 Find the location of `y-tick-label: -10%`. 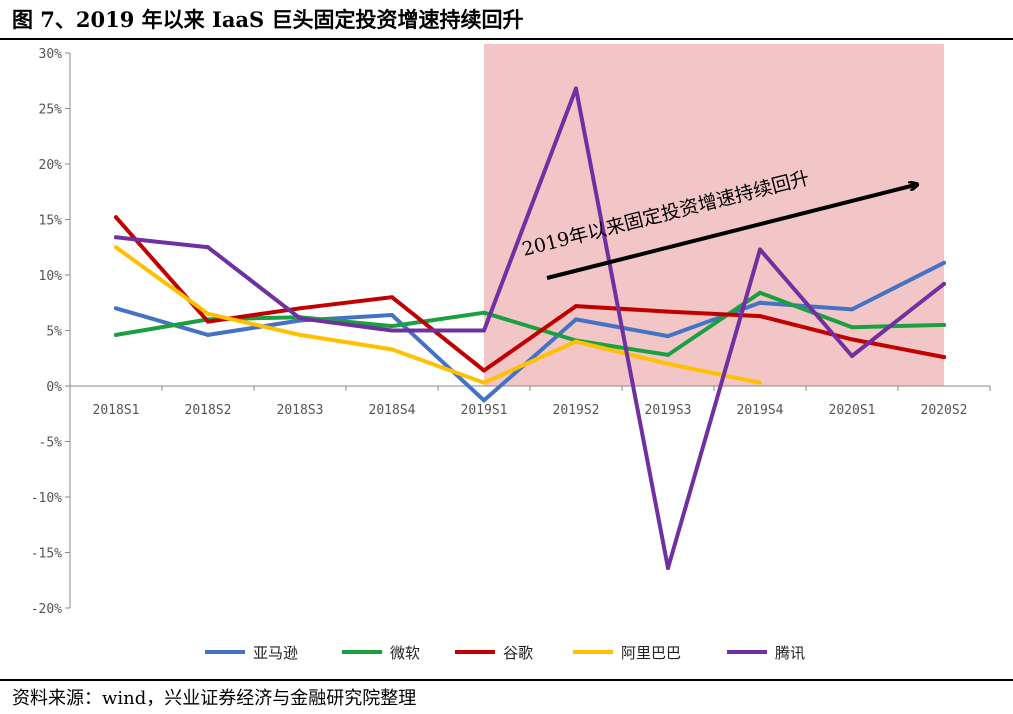

y-tick-label: -10% is located at coordinates (46, 498).